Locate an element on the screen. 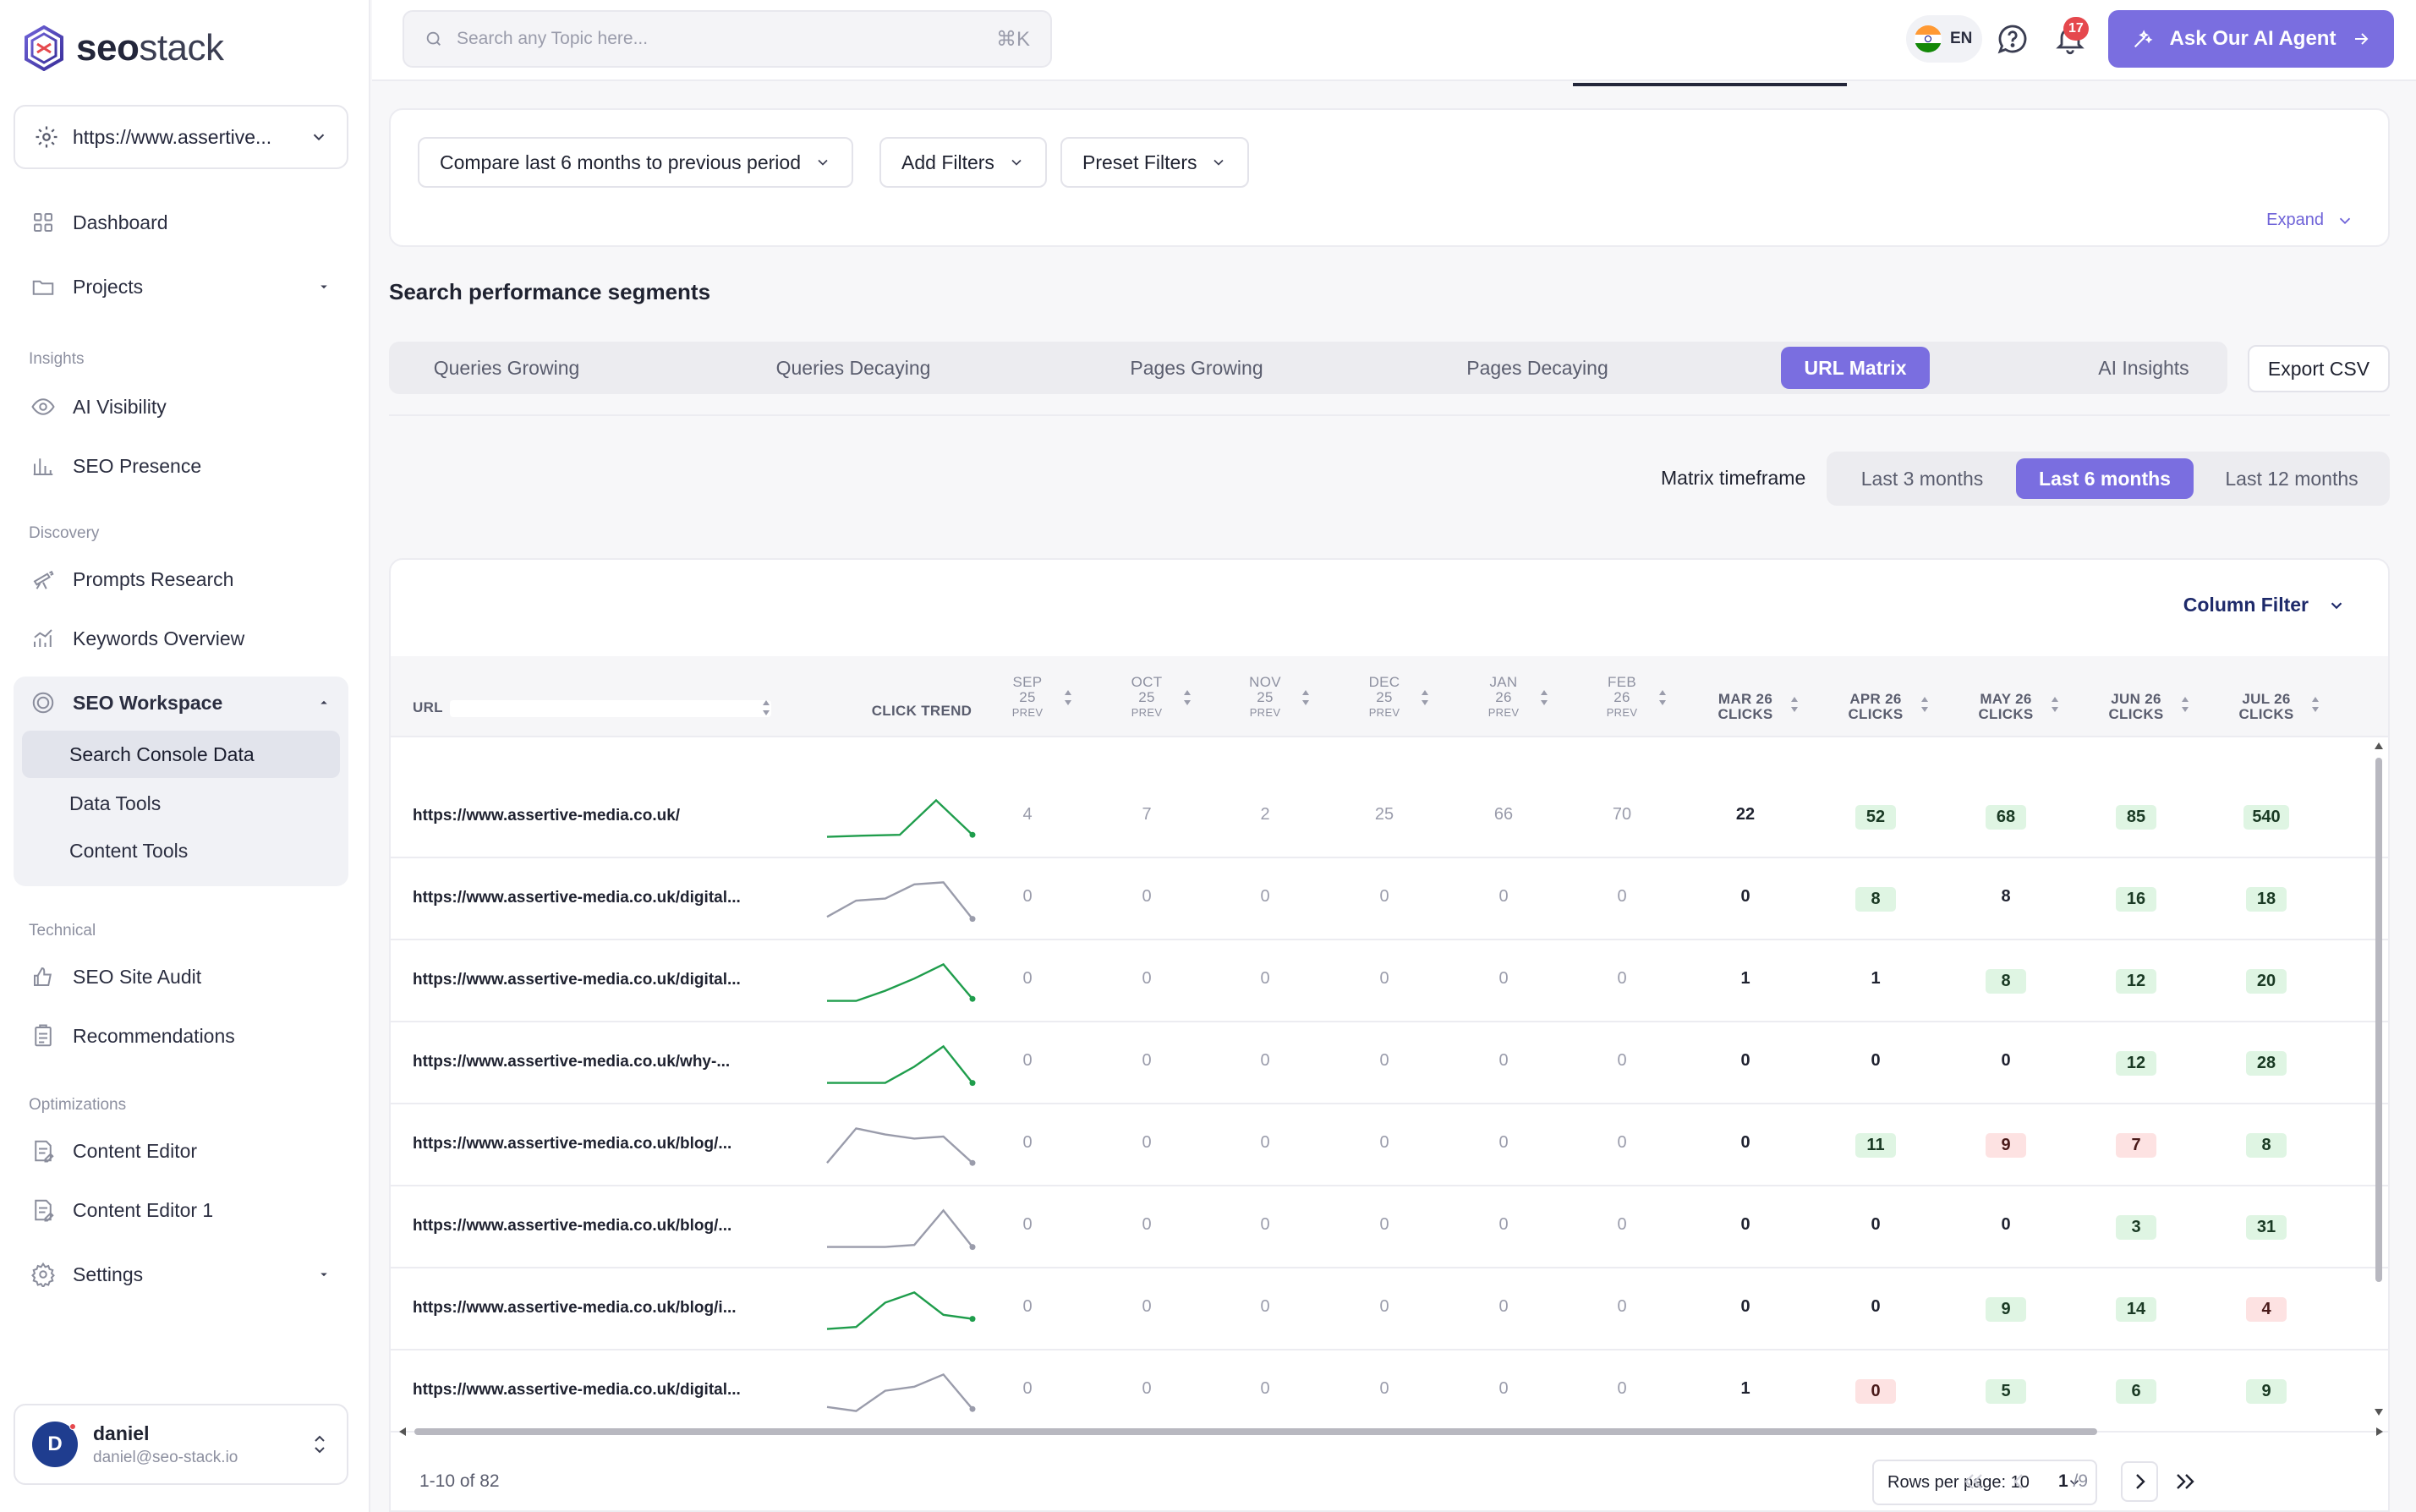  header-year: 25 is located at coordinates (1146, 697).